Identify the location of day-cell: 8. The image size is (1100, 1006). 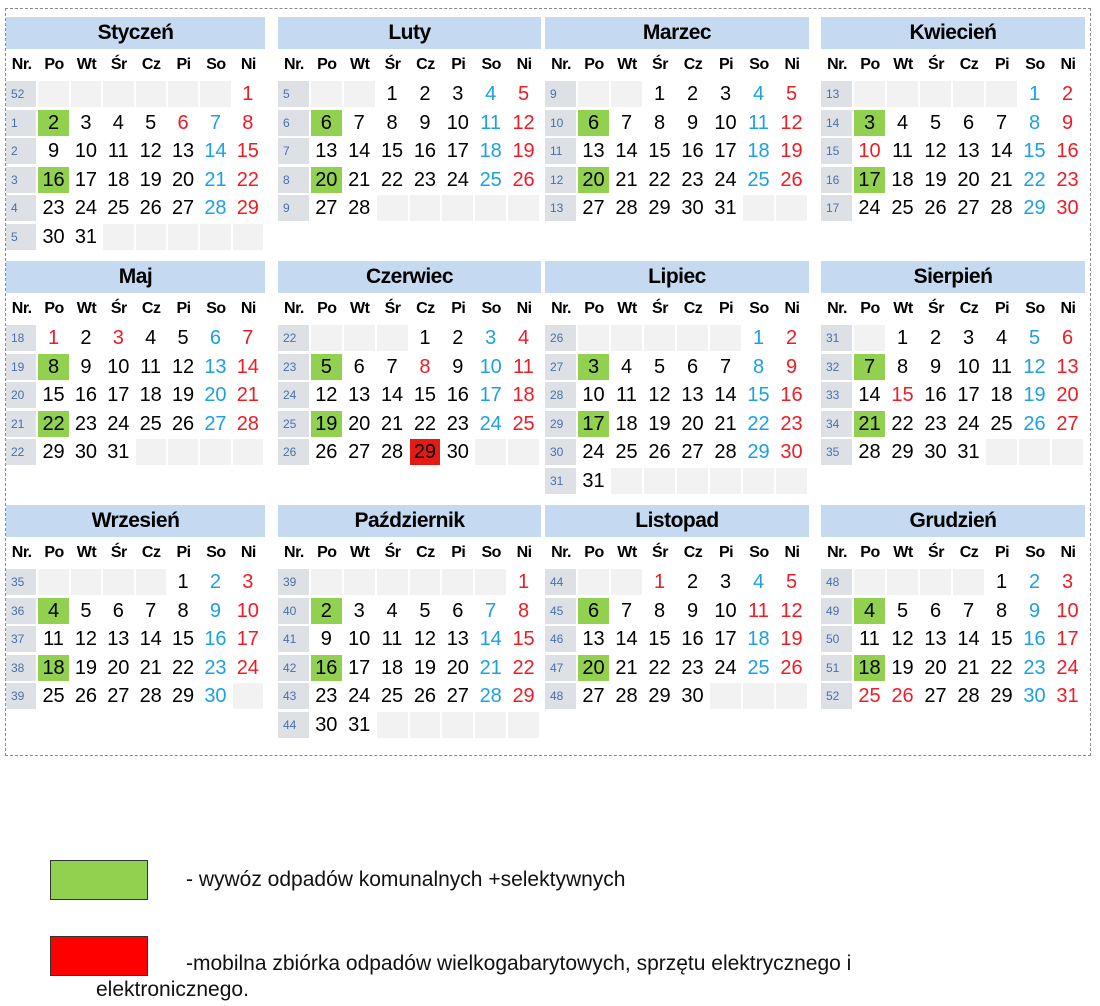
(425, 366).